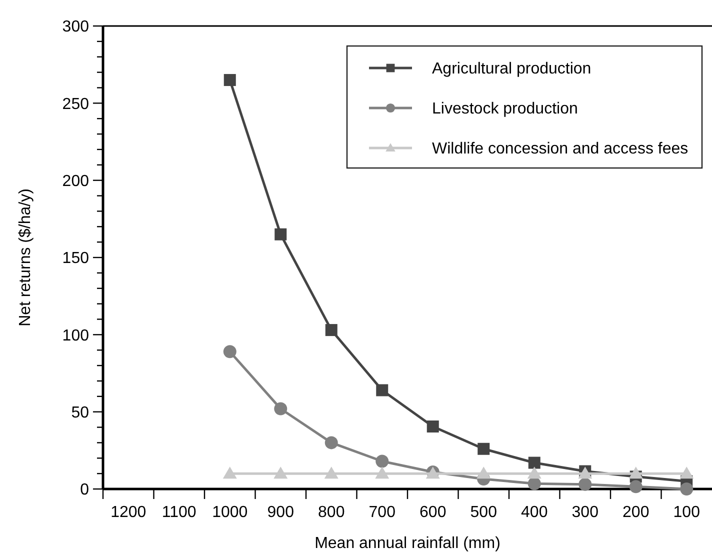 This screenshot has width=712, height=554. I want to click on x-tick-label: 700, so click(382, 512).